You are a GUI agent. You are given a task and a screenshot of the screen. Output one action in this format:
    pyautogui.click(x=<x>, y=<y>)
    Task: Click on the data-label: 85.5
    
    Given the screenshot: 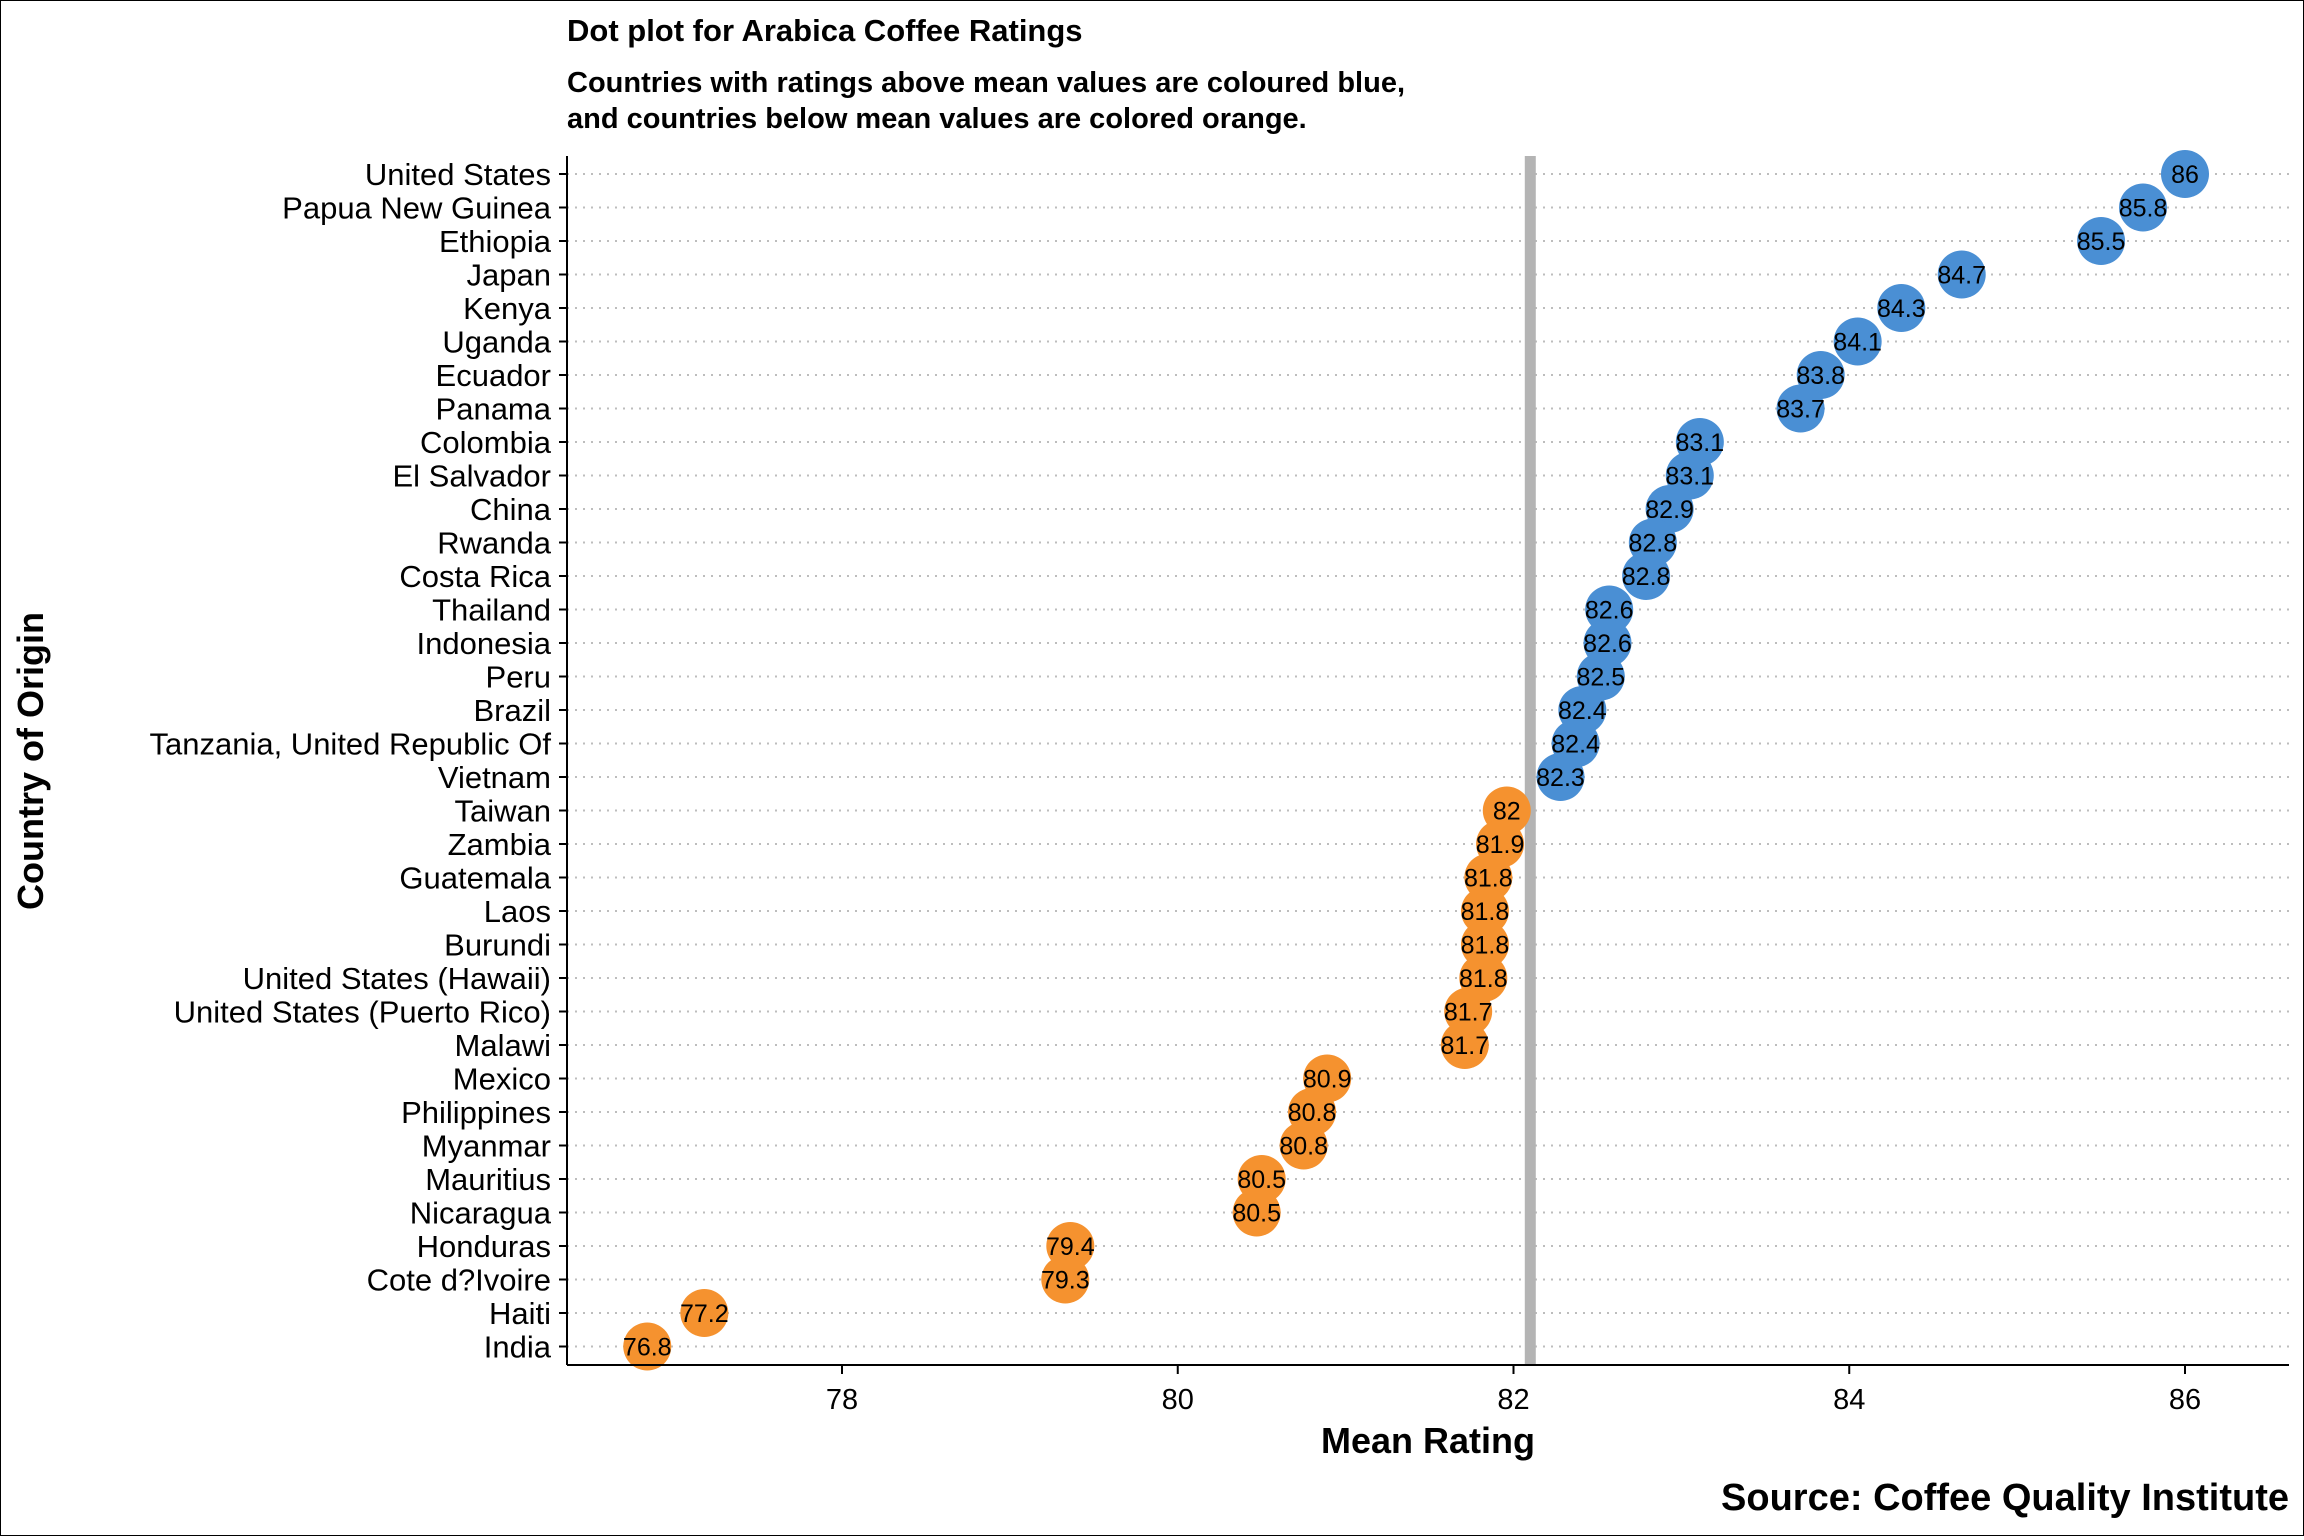 What is the action you would take?
    pyautogui.click(x=2101, y=242)
    